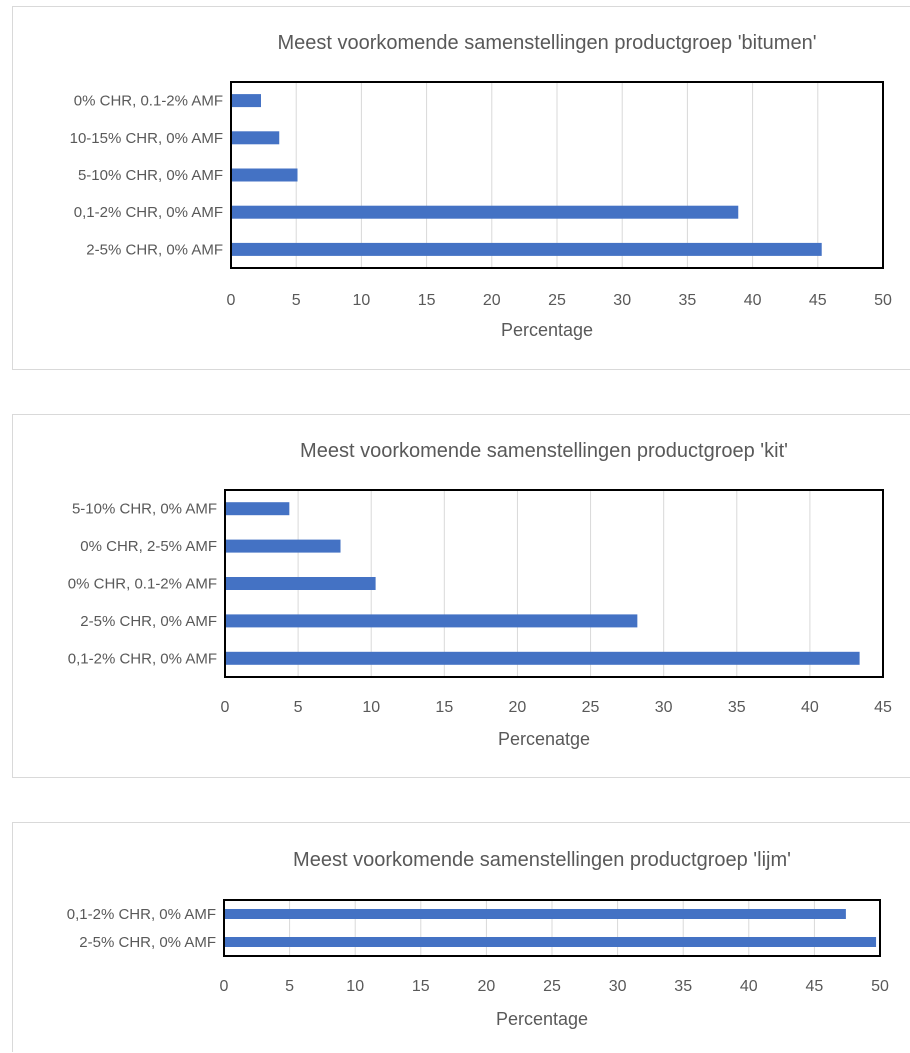  I want to click on category-label: 0% CHR, 2-5% AMF, so click(148, 546).